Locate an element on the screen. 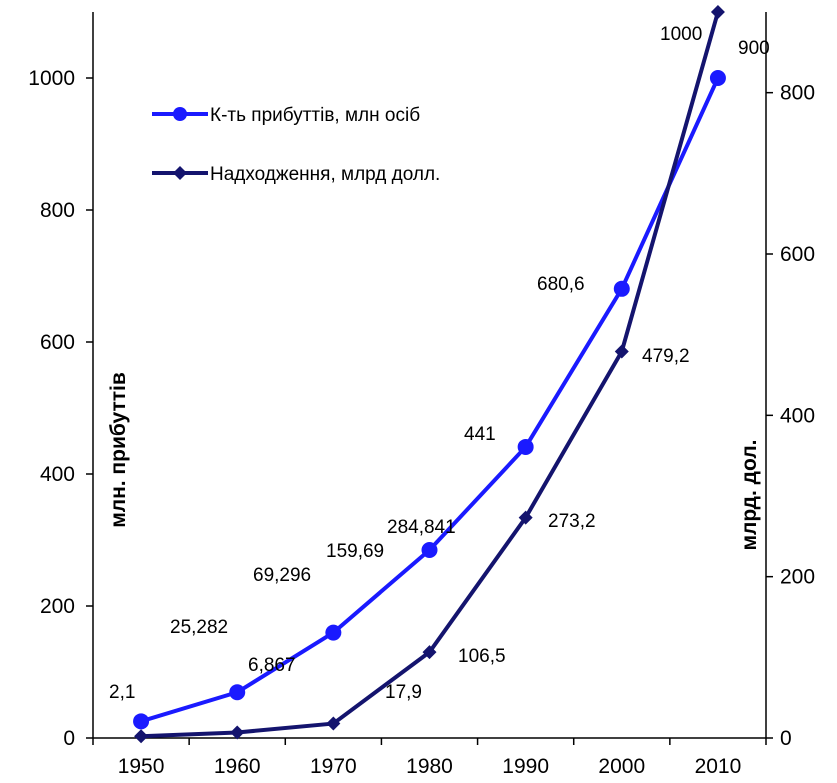 The image size is (837, 783). x-tick-label: 1970 is located at coordinates (333, 766).